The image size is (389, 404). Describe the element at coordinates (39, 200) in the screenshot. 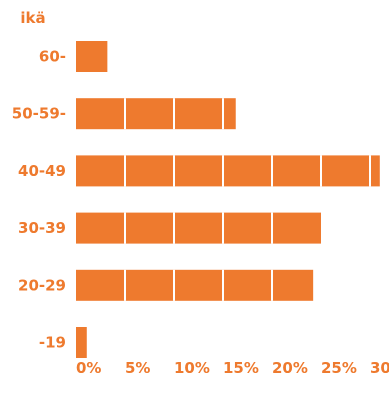

I see `category-labels-group: 60- 50-59- 40-49 30-39 20-29 -19` at that location.